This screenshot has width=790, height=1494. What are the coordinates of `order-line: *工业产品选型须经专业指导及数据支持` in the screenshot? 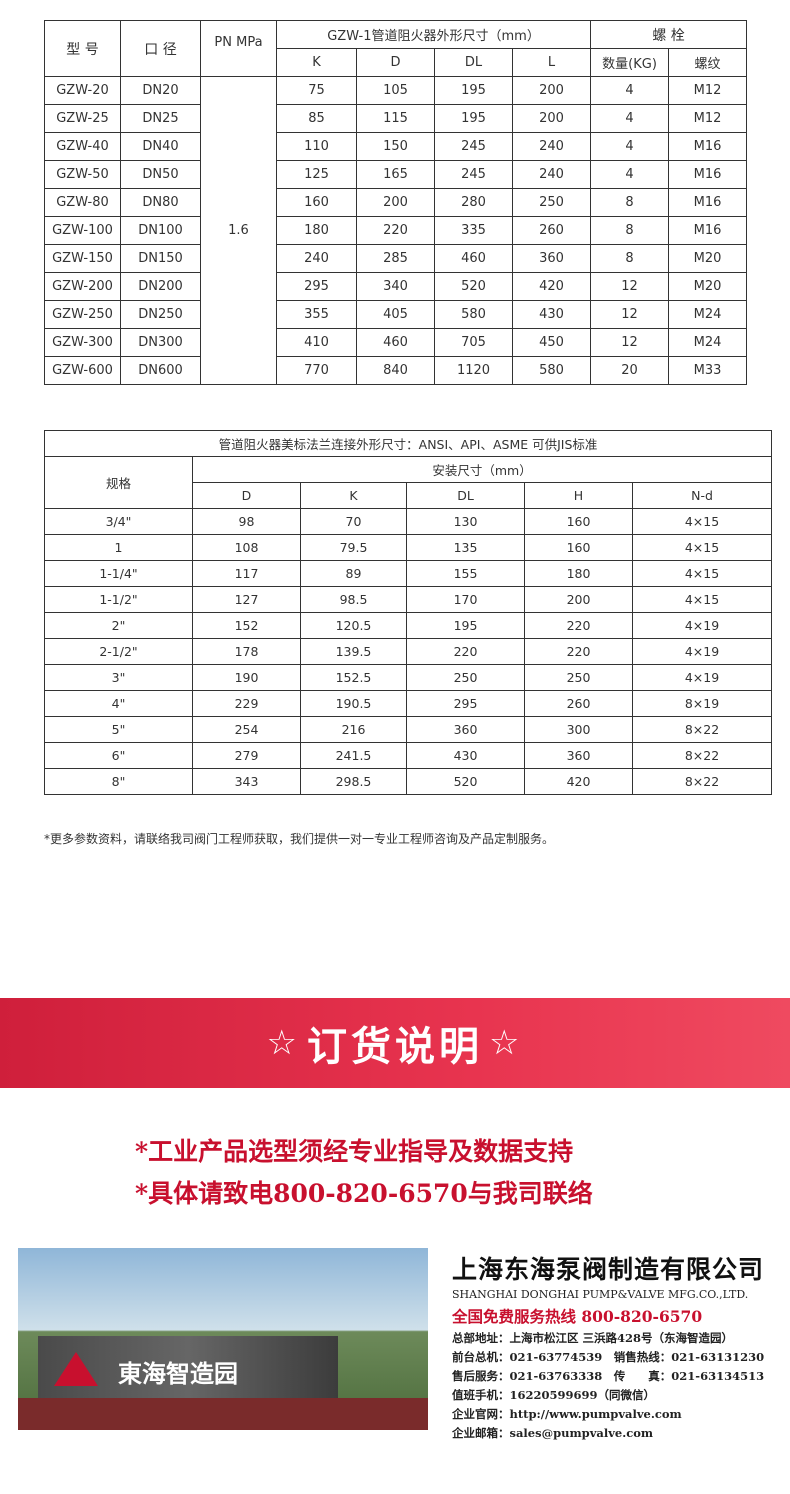 It's located at (354, 1151).